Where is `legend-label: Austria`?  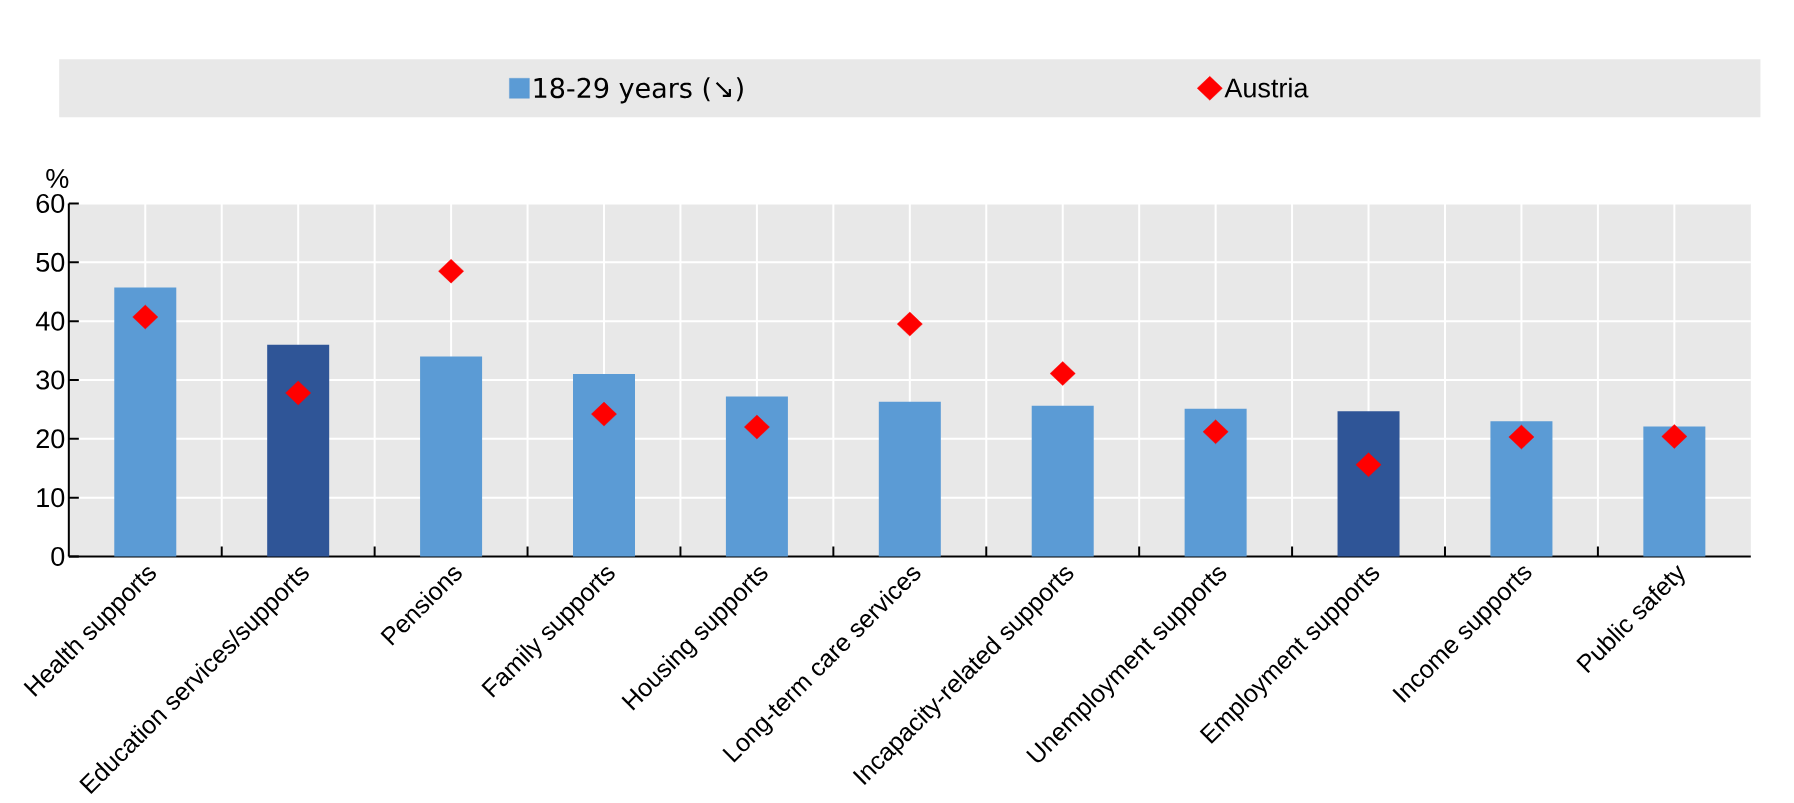 legend-label: Austria is located at coordinates (1266, 87).